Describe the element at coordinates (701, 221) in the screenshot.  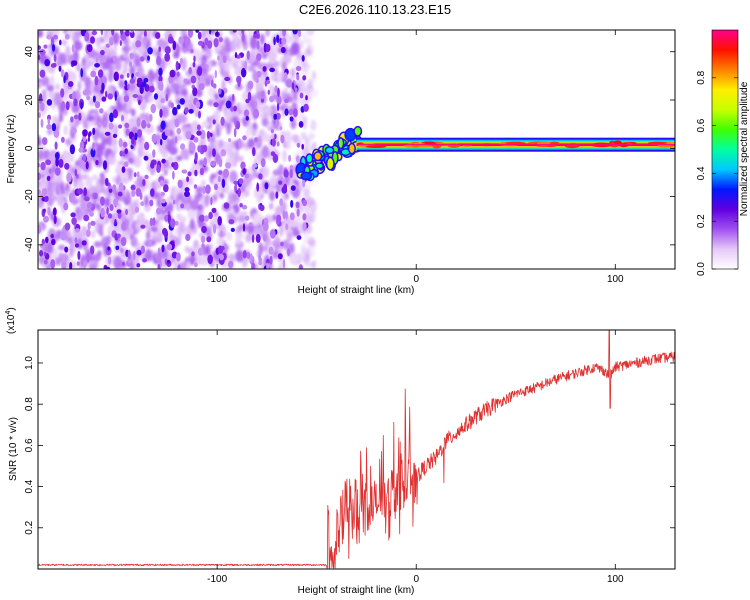
I see `colorbar-tick-label: 0.2` at that location.